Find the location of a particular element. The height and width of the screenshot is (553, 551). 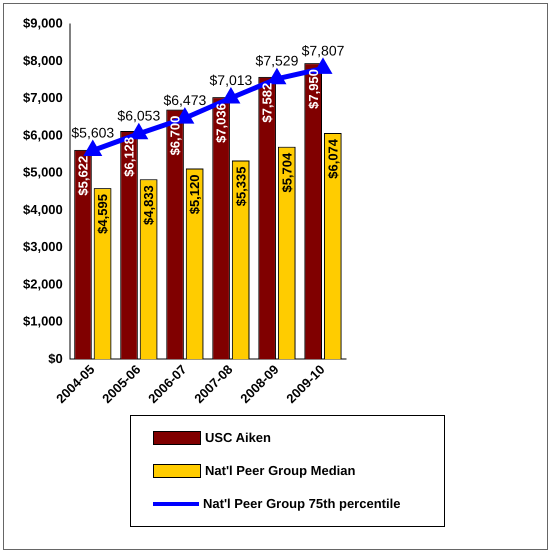

y-tick-label: $3,000 is located at coordinates (42, 246).